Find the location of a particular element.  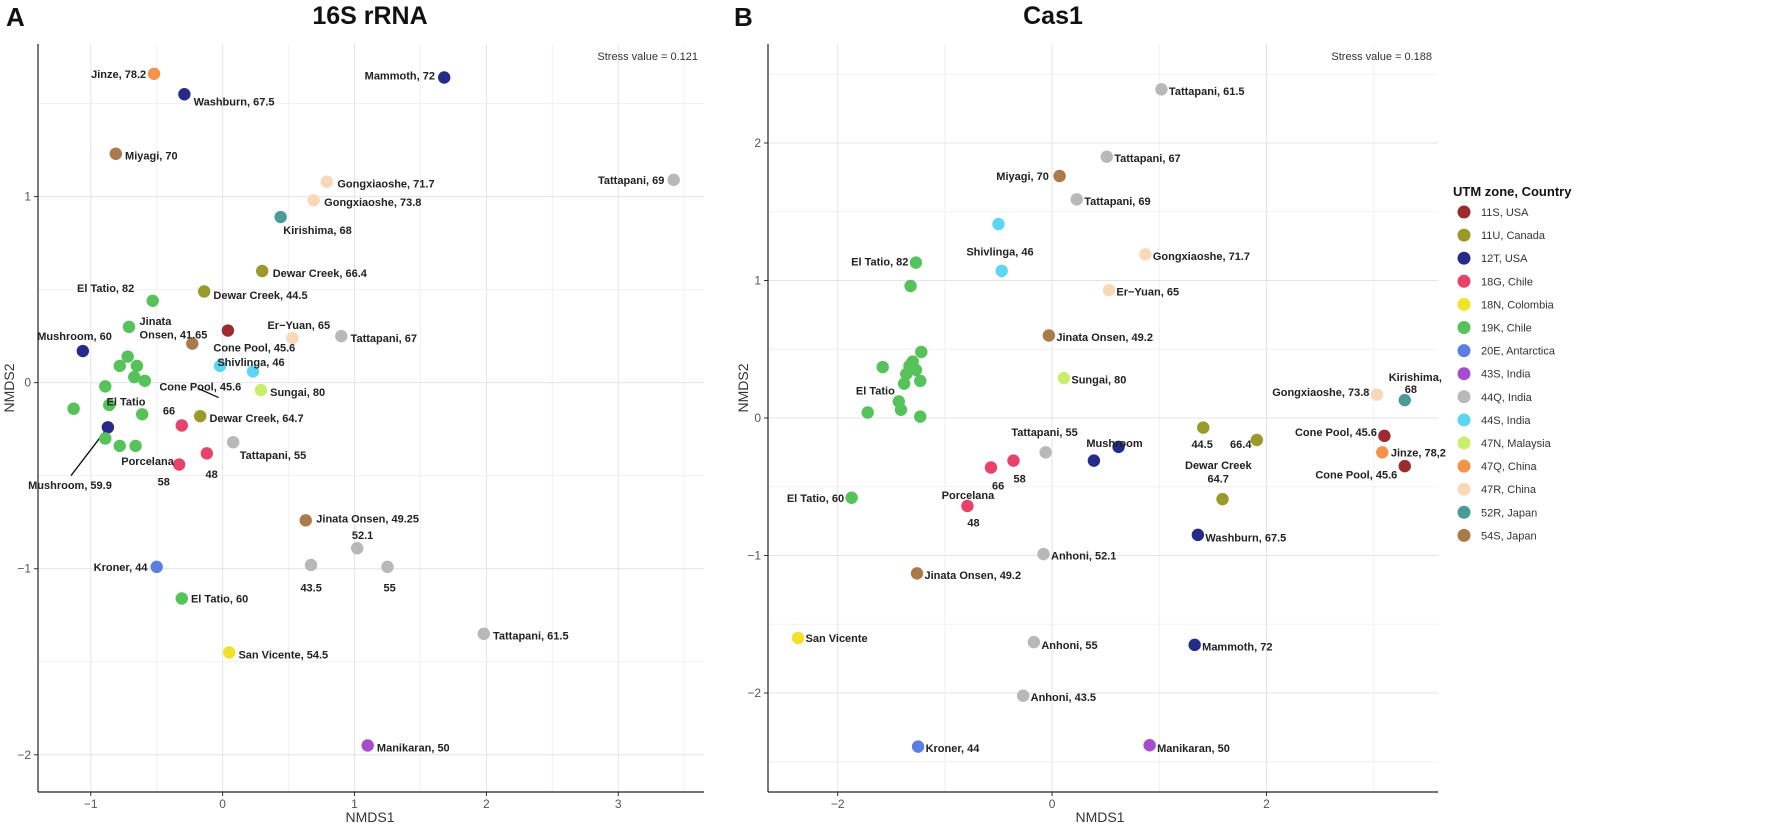

point-label: 52.1 is located at coordinates (362, 536).